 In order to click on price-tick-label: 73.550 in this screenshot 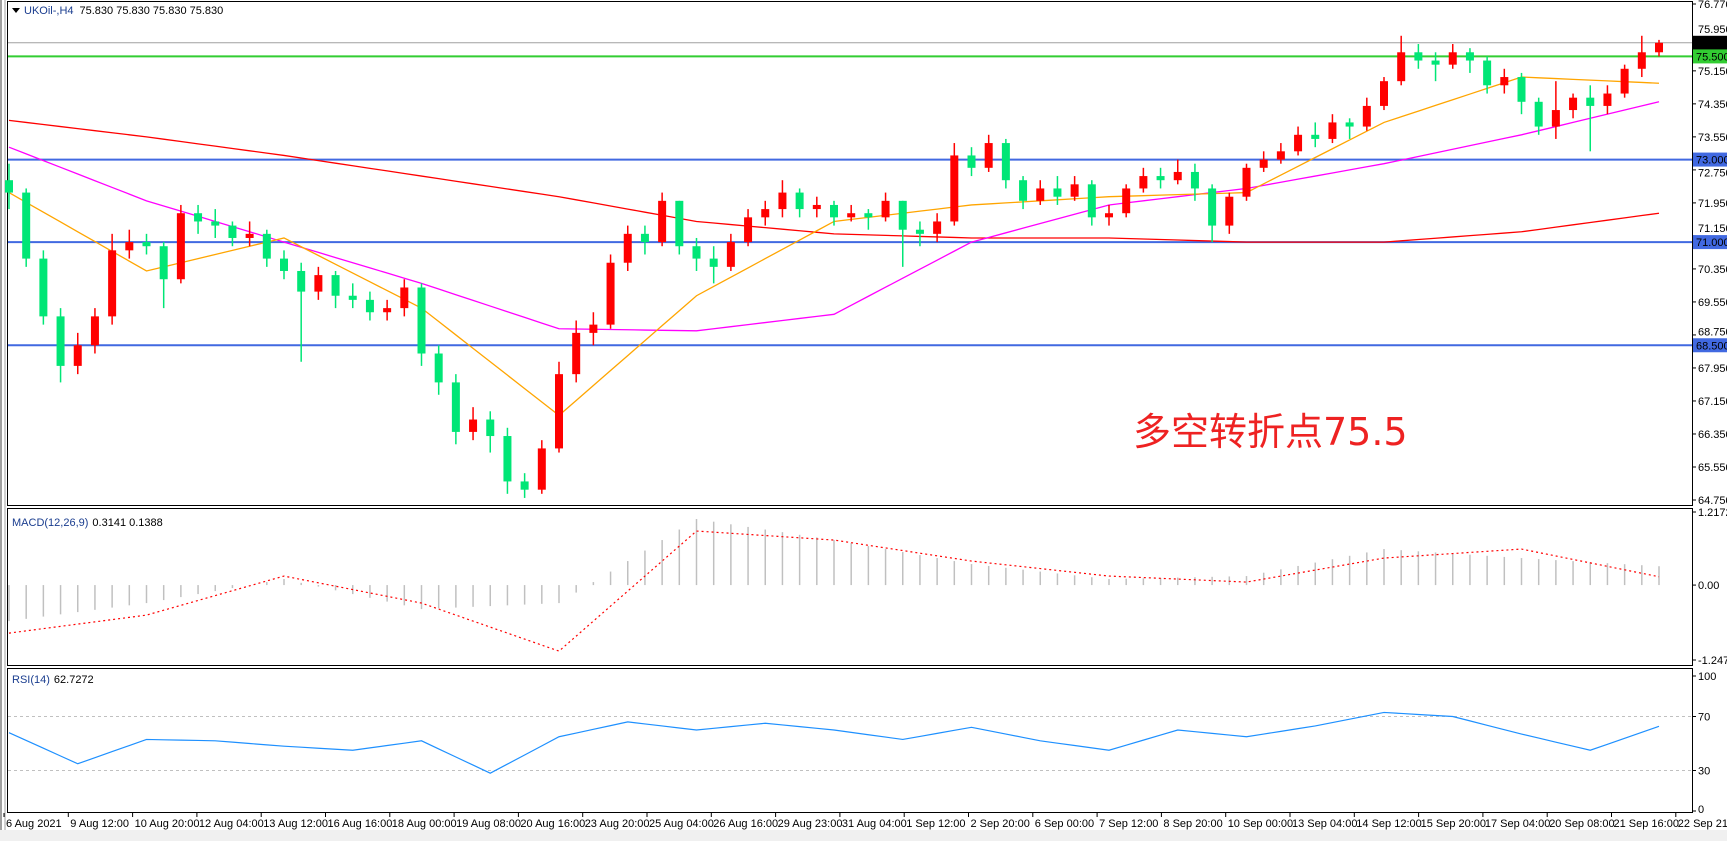, I will do `click(1712, 138)`.